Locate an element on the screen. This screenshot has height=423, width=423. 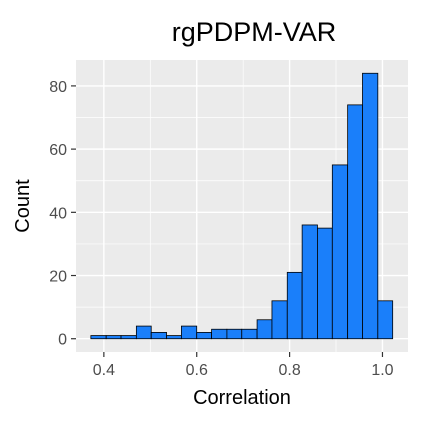
y-tick-label: 40 is located at coordinates (58, 213).